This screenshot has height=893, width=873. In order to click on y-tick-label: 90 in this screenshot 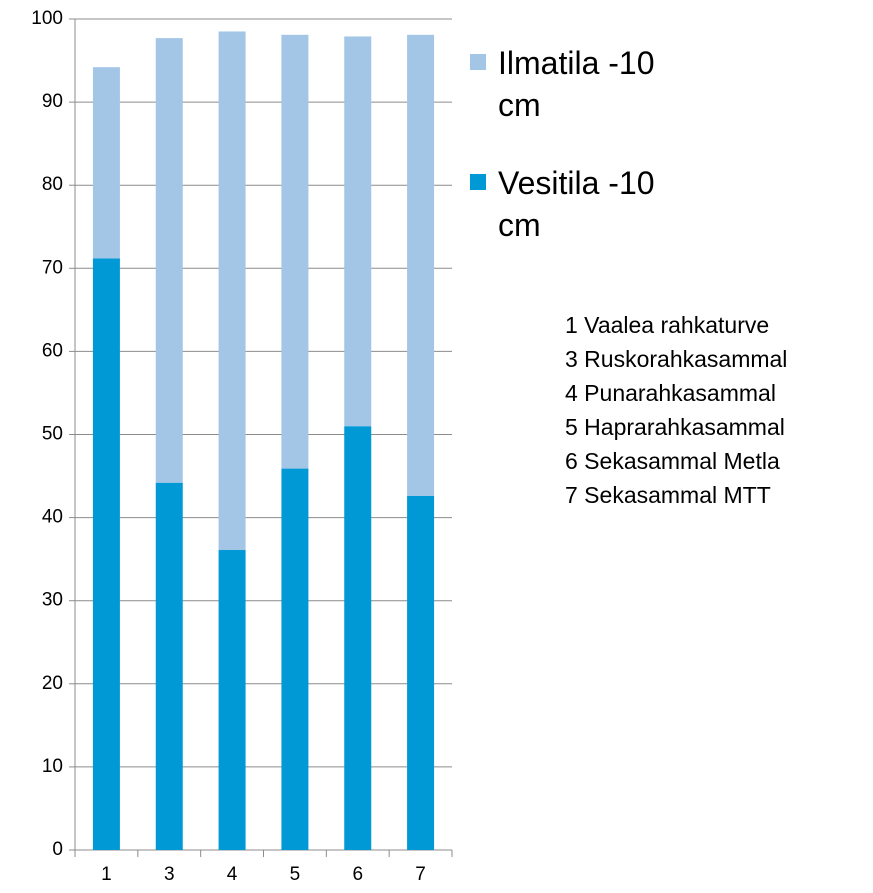, I will do `click(52, 101)`.